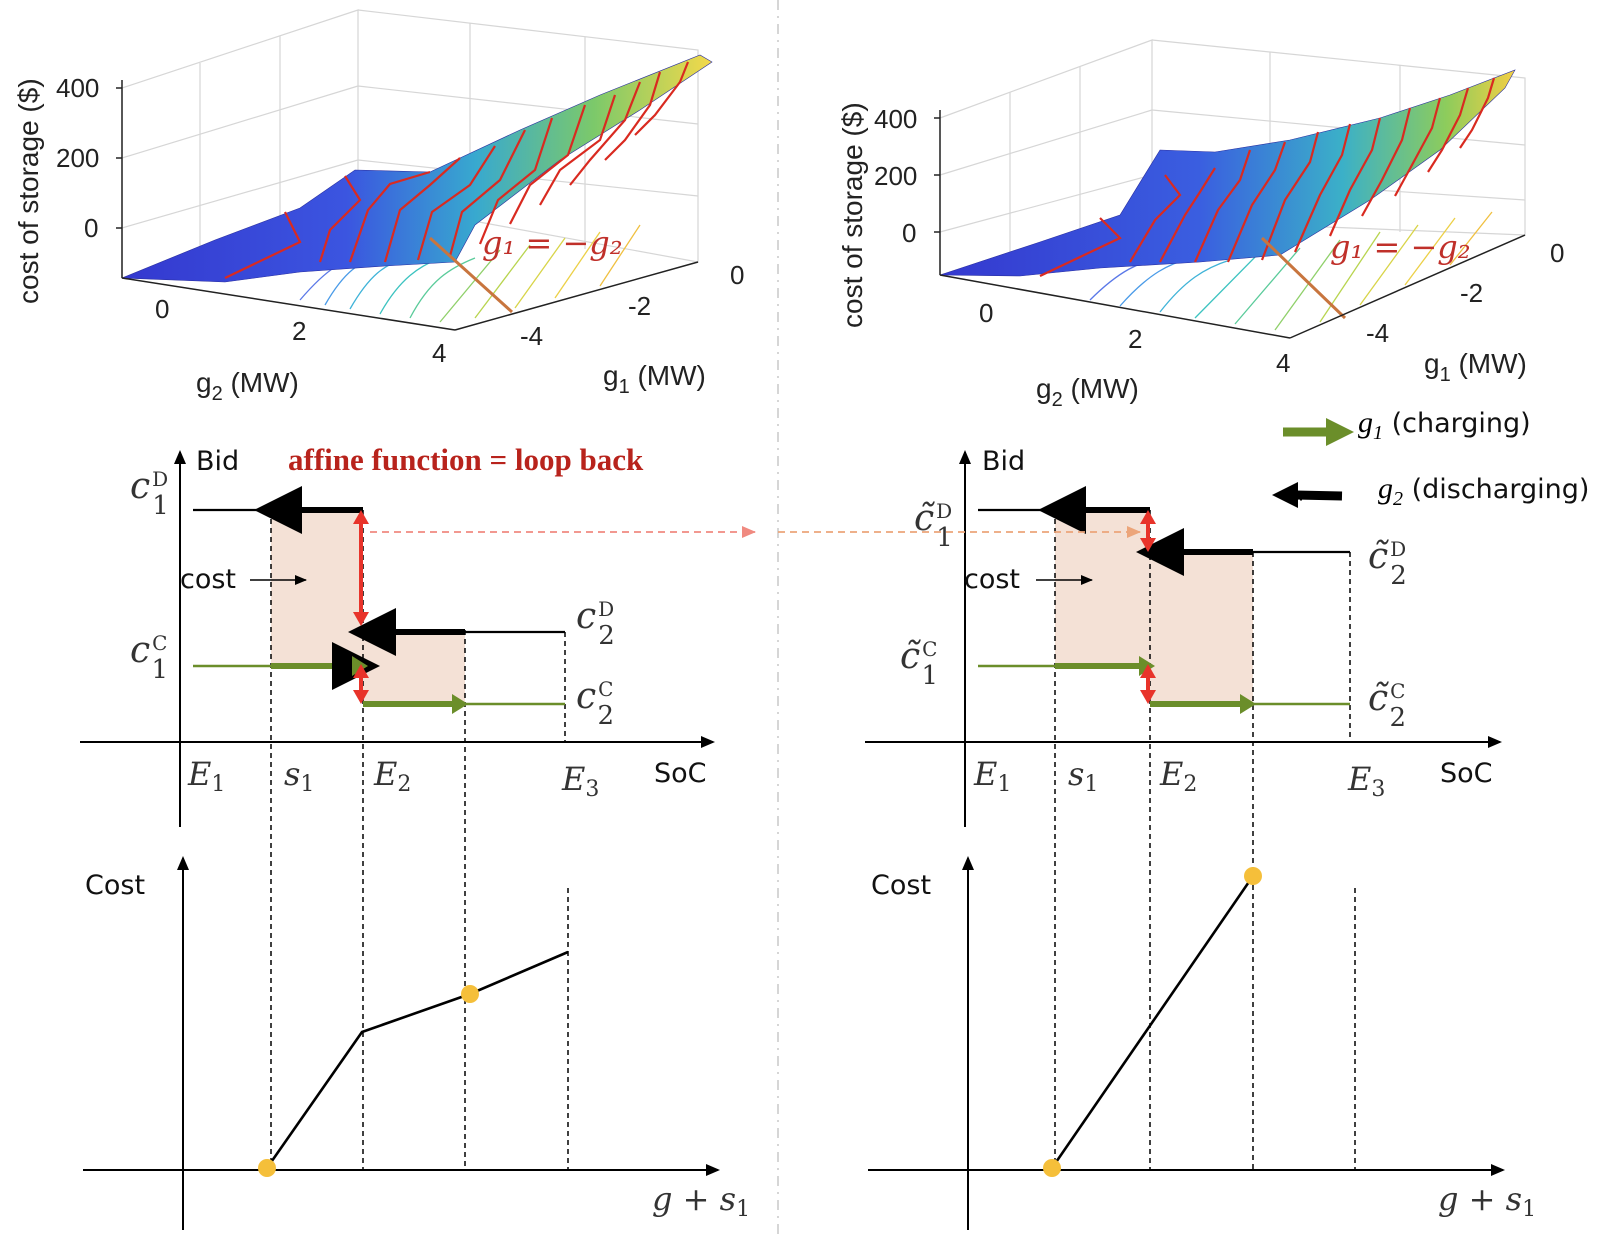 The width and height of the screenshot is (1614, 1238). I want to click on c2D-right: c̃ D 2, so click(1387, 563).